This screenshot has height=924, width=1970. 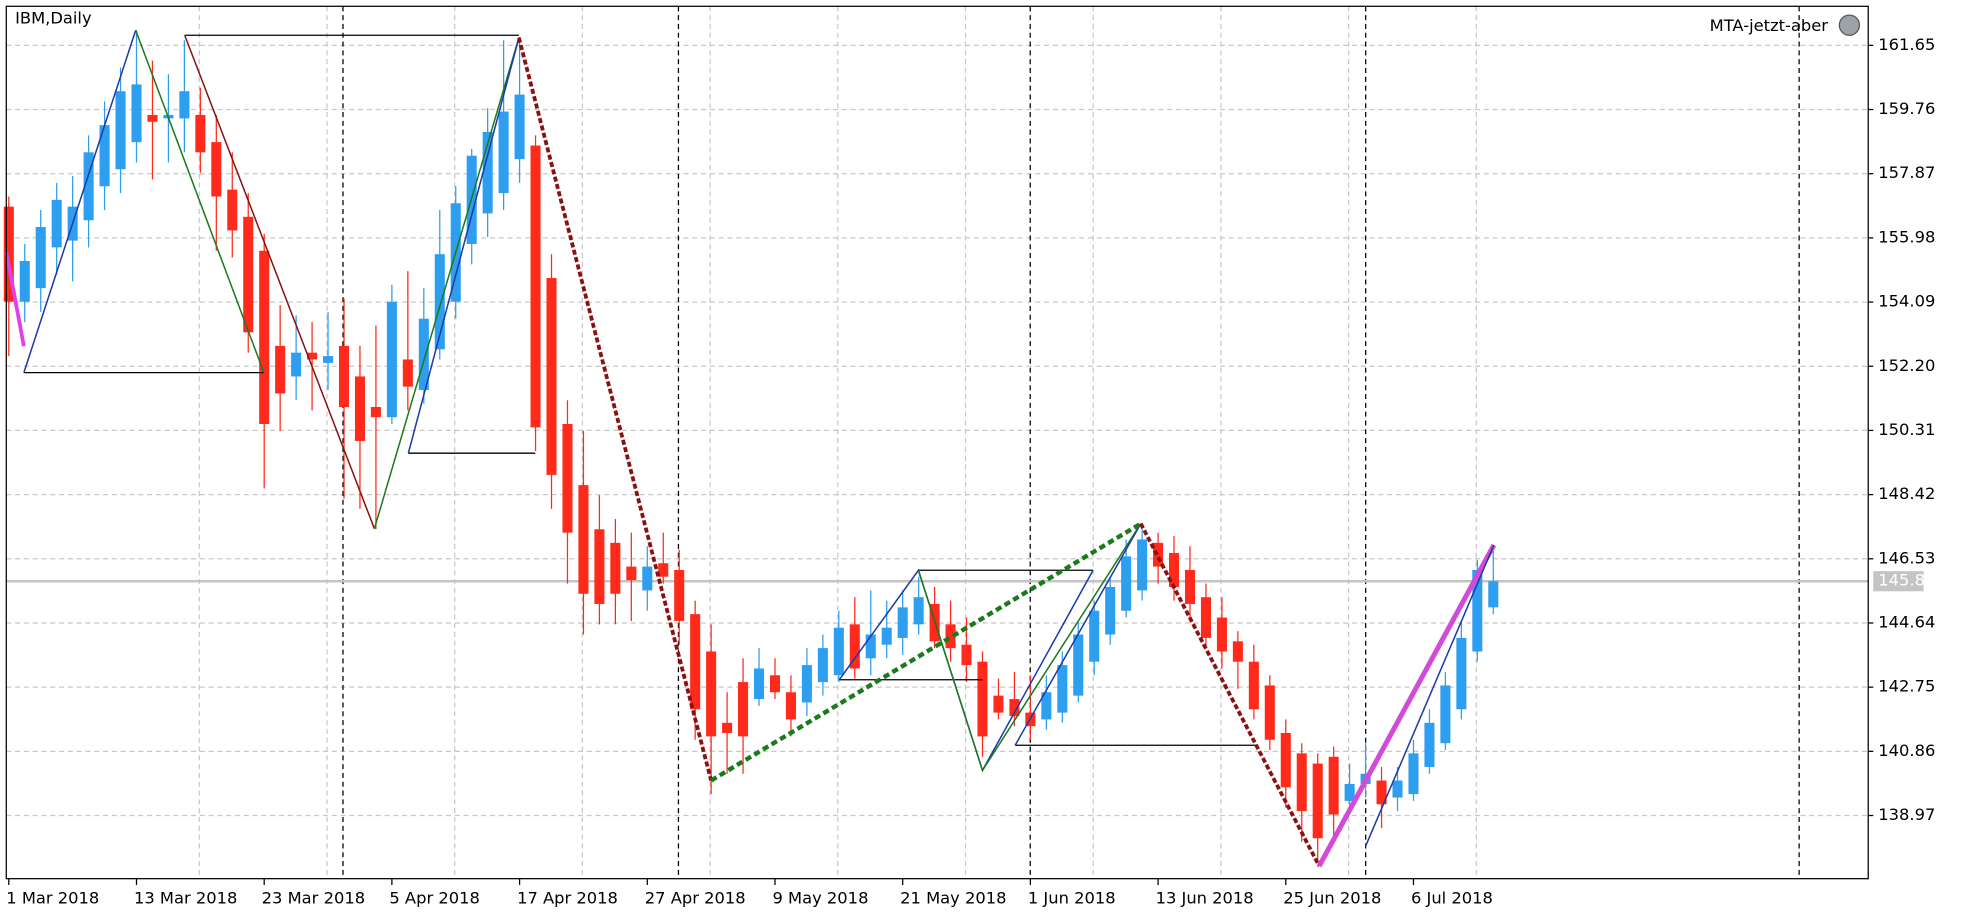 What do you see at coordinates (313, 897) in the screenshot?
I see `x-tick-label: 23 Mar 2018` at bounding box center [313, 897].